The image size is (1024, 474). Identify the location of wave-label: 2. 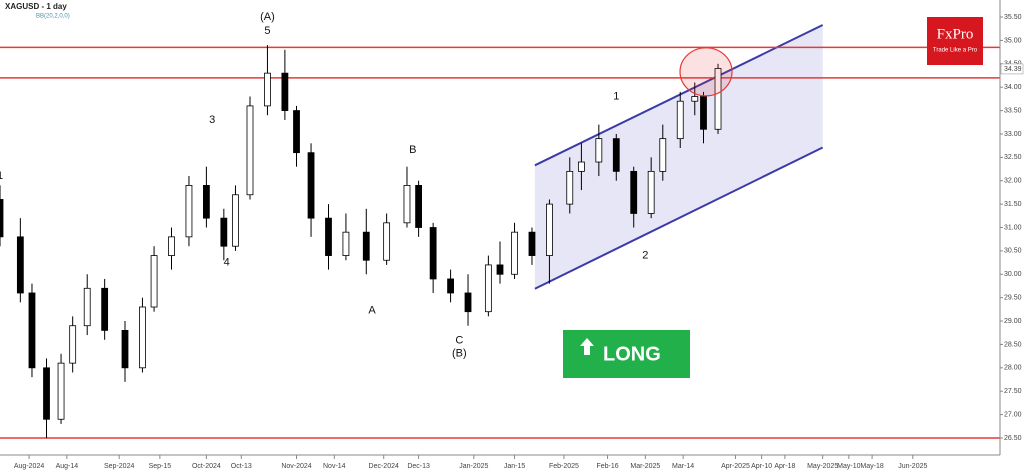
(645, 255).